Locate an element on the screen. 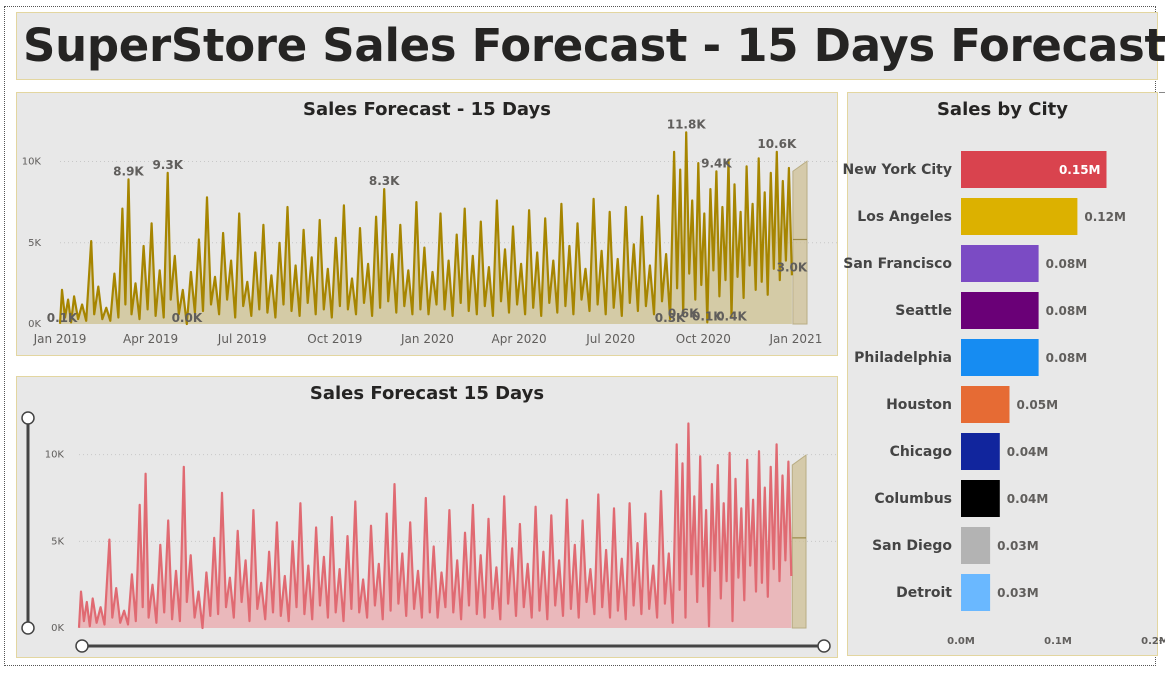  x-tick-label: 0.0M is located at coordinates (961, 641).